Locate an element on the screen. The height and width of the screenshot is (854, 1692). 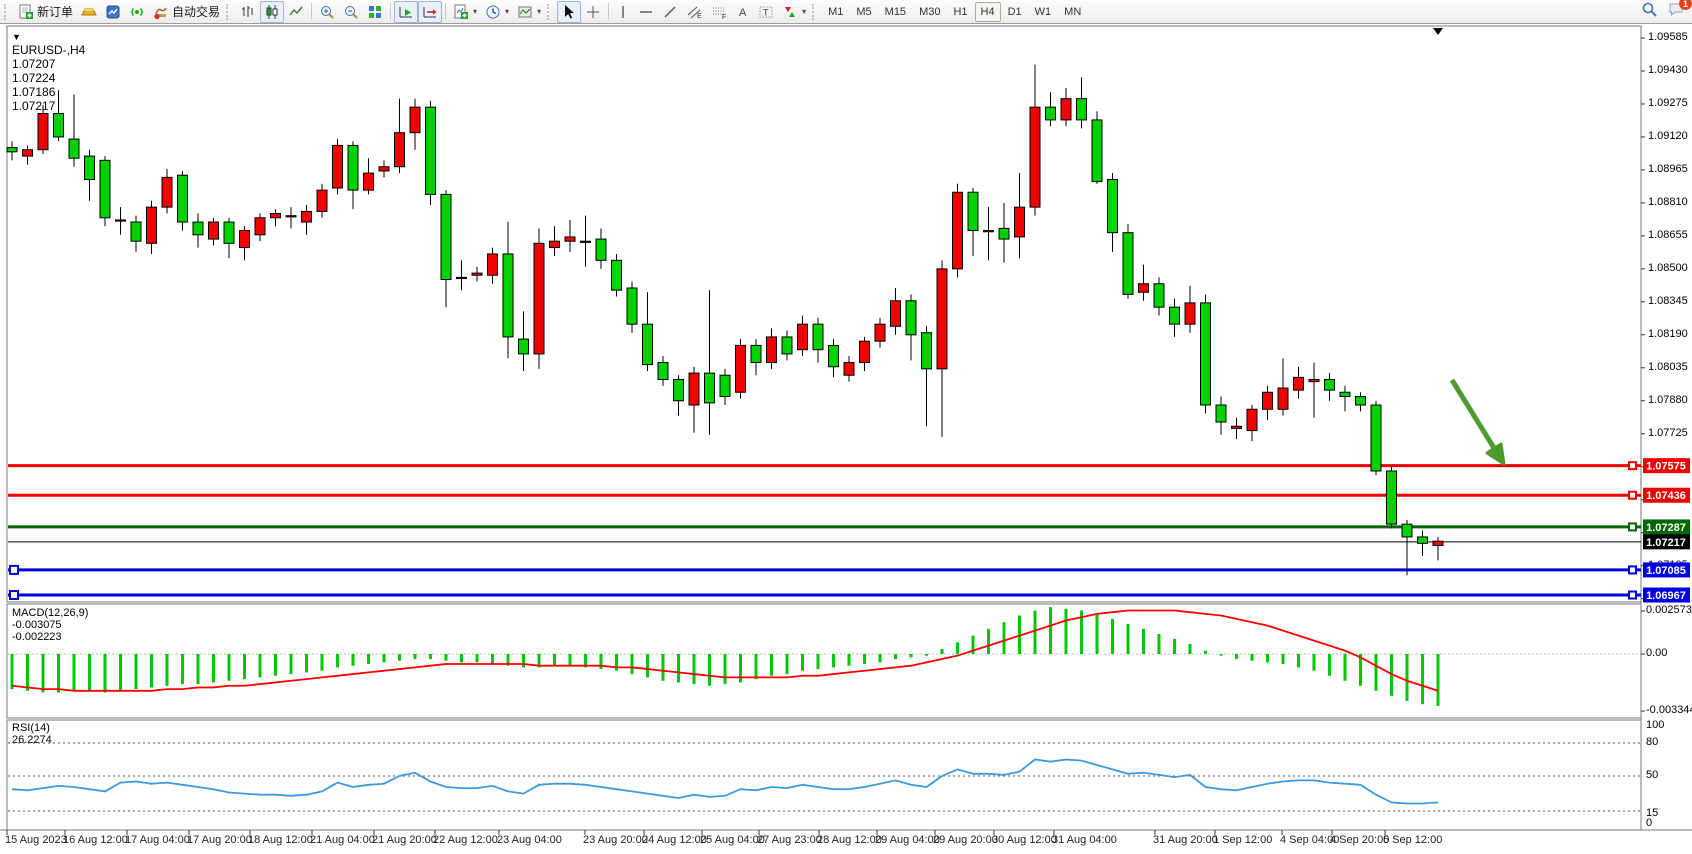
signals-button is located at coordinates (137, 12).